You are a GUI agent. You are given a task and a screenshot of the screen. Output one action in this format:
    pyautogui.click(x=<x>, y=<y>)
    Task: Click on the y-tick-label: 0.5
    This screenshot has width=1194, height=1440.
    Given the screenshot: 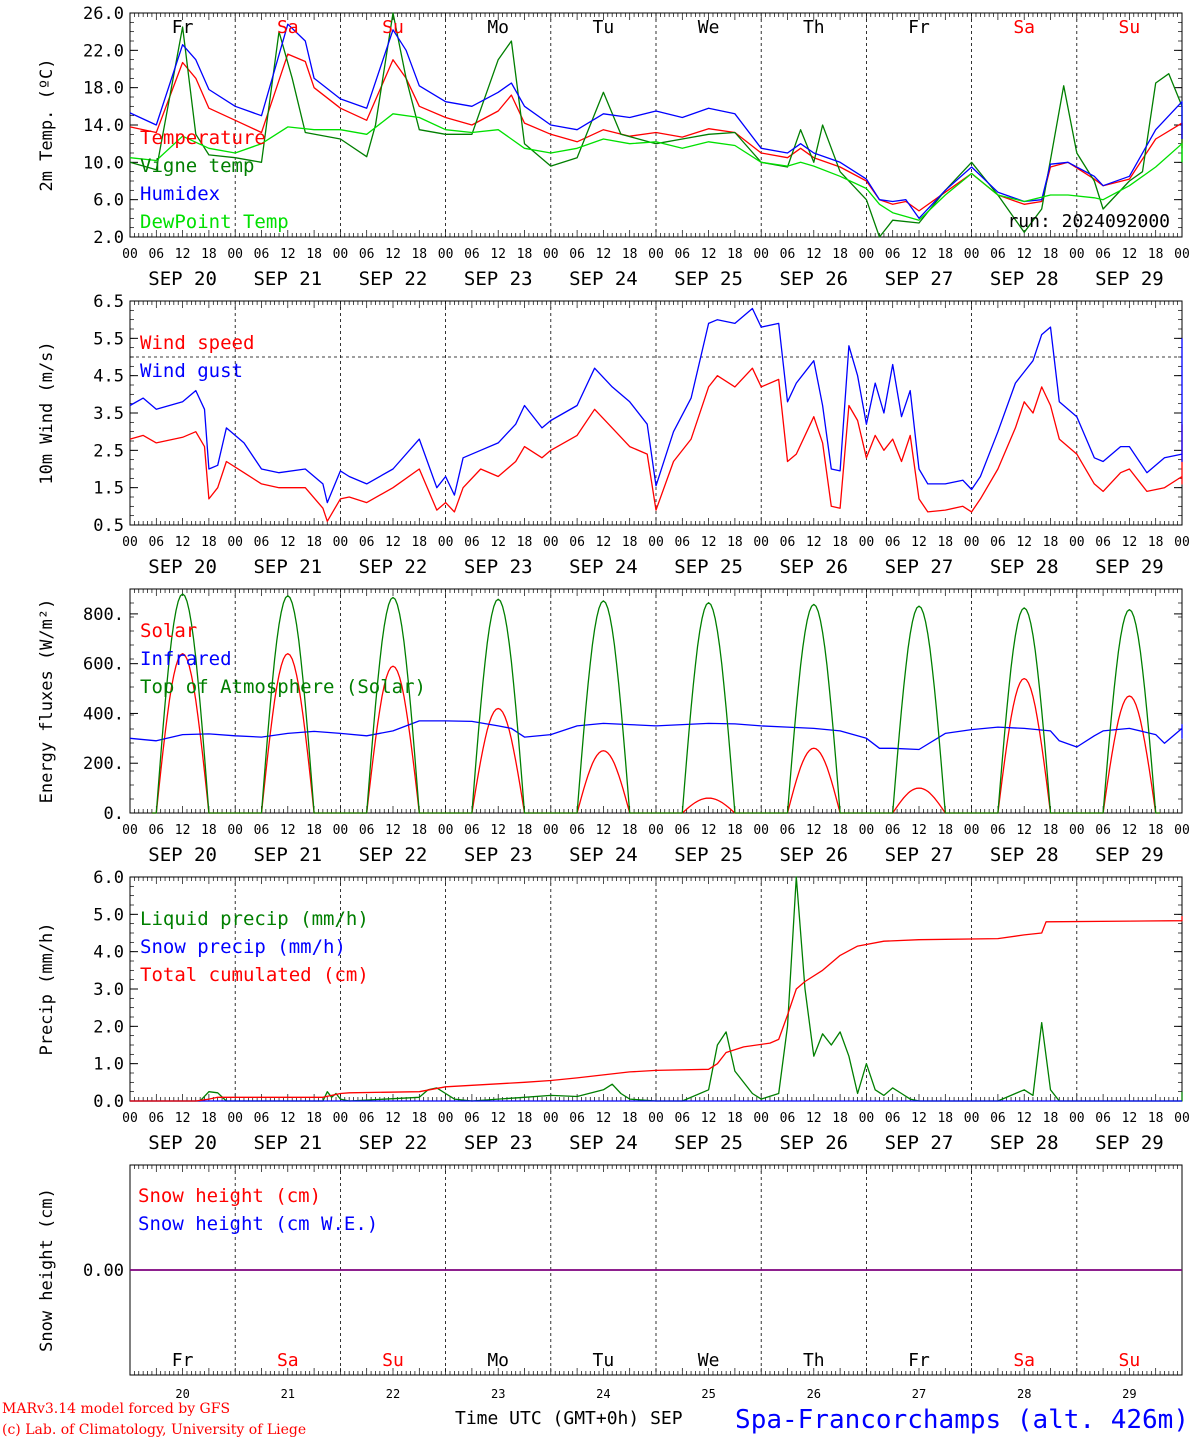 What is the action you would take?
    pyautogui.click(x=108, y=526)
    